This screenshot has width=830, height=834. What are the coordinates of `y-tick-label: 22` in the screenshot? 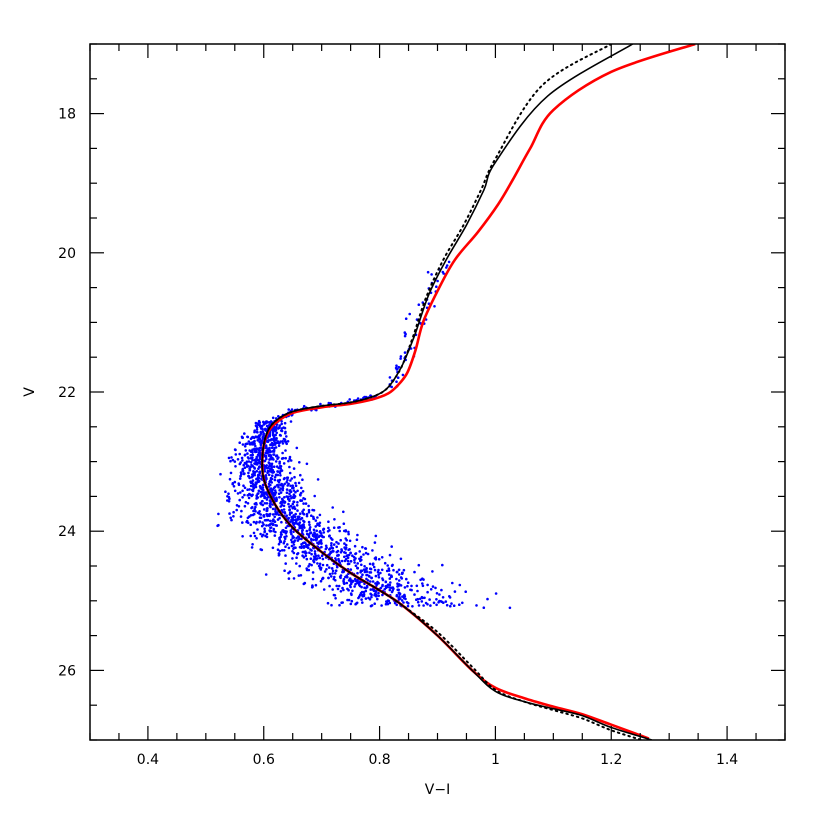 It's located at (67, 393).